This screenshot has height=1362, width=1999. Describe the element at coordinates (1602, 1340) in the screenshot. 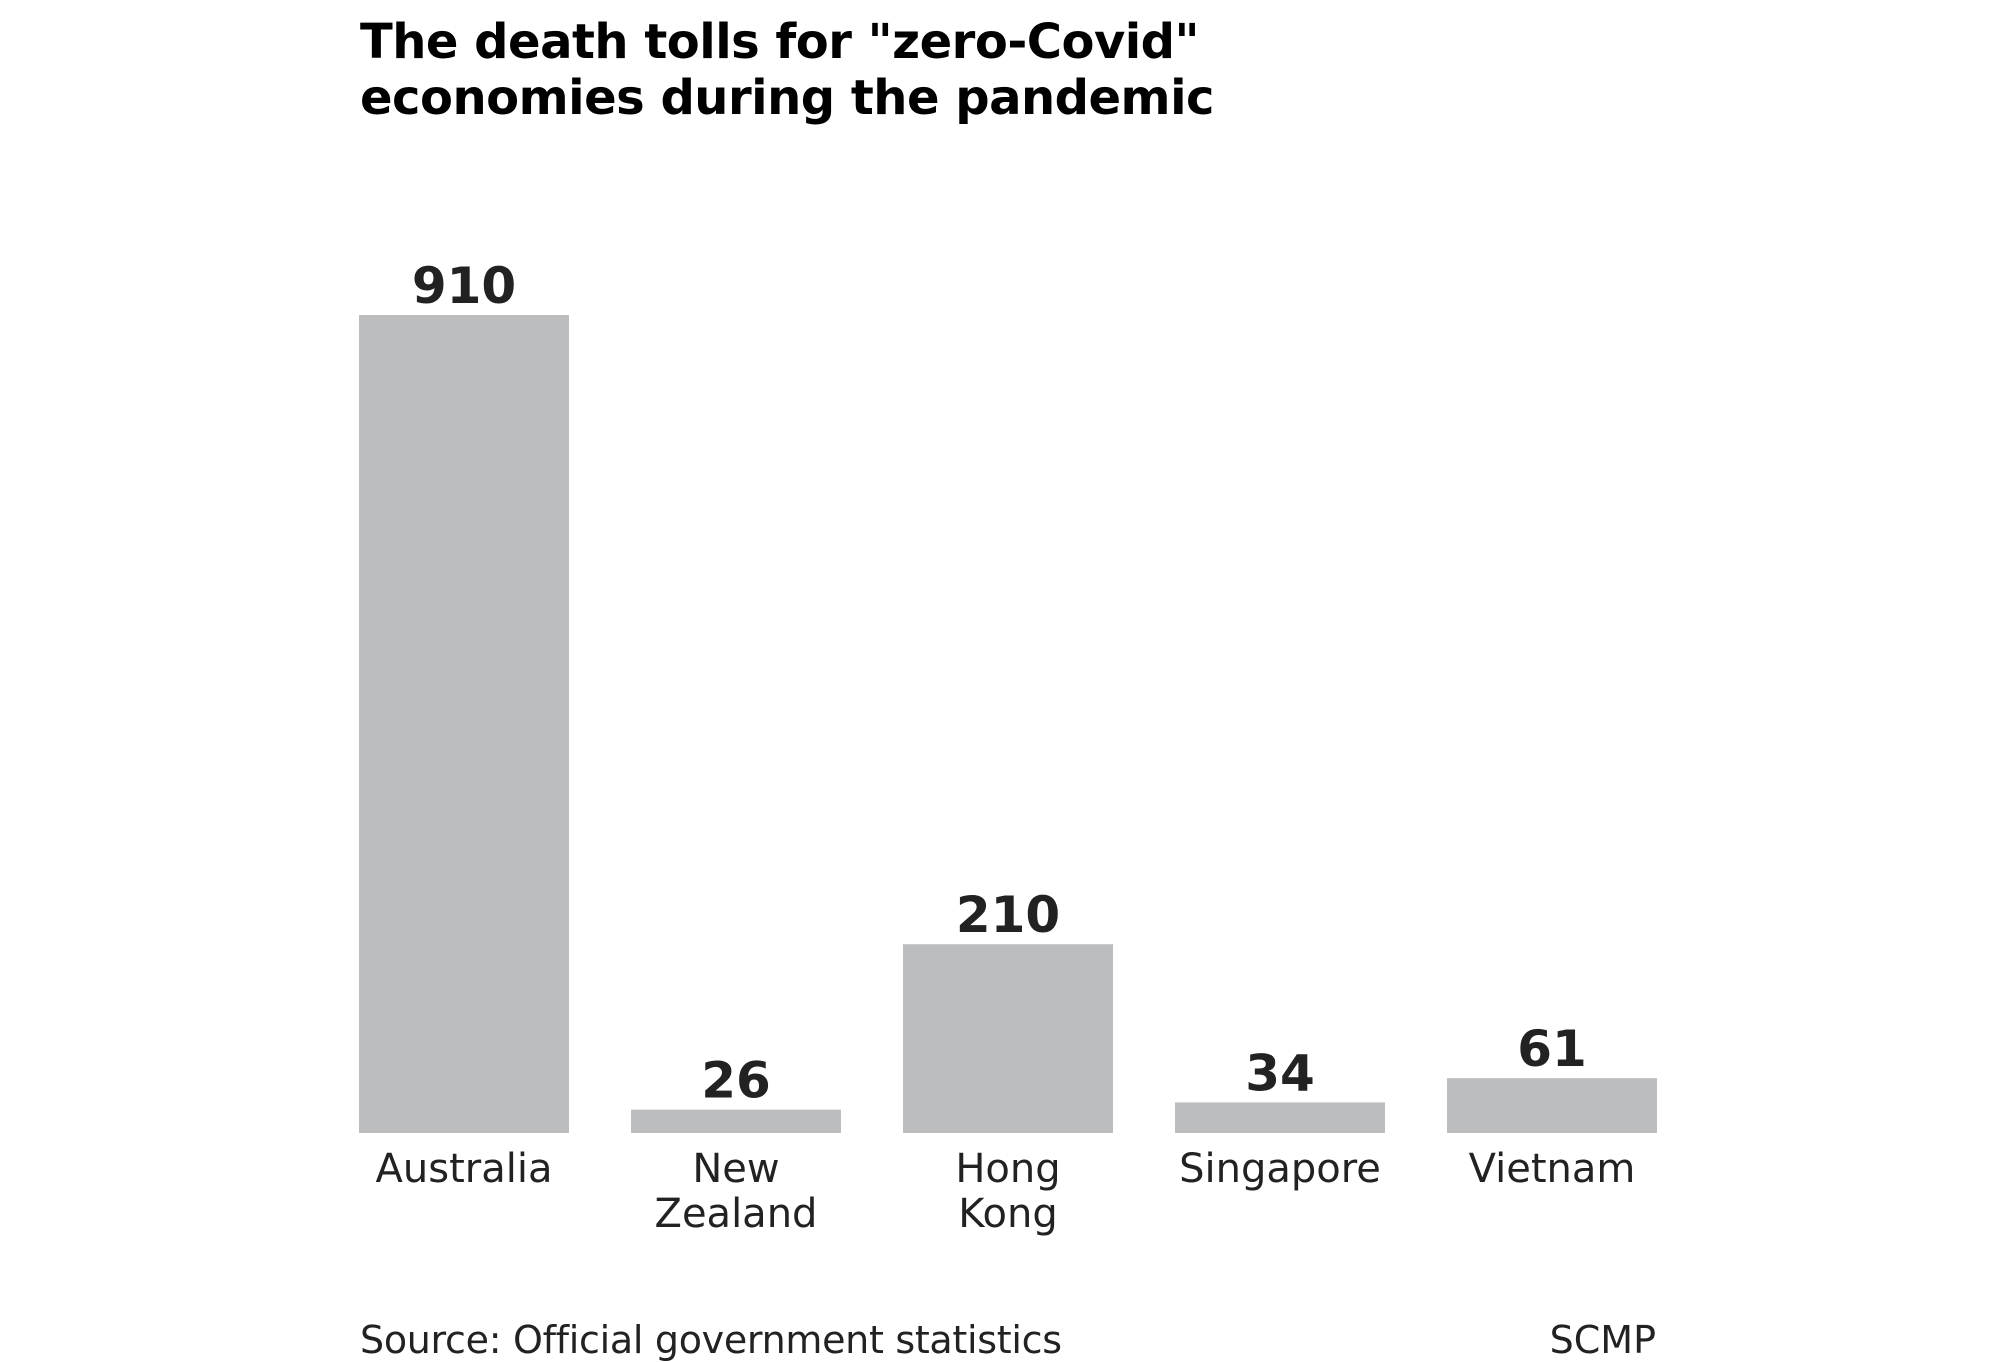

I see `credit-label: SCMP` at that location.